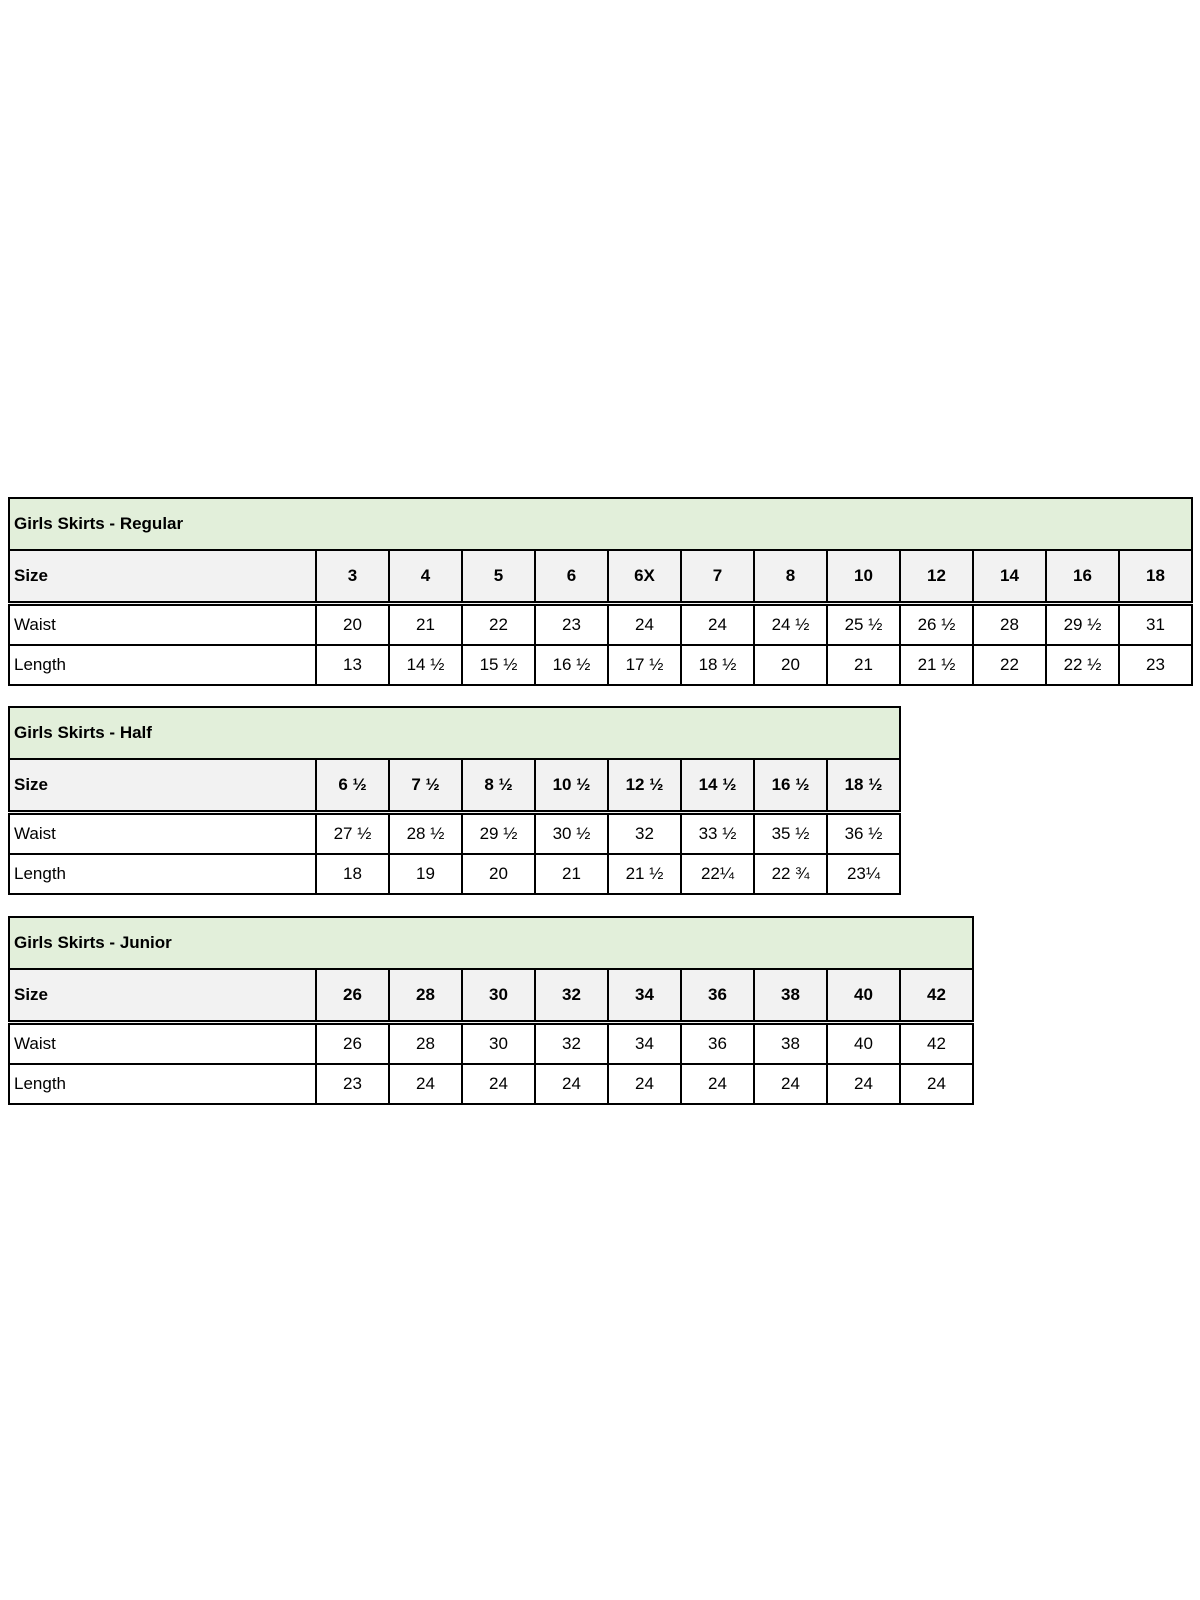 This screenshot has width=1200, height=1600. What do you see at coordinates (936, 577) in the screenshot?
I see `size-header-cell: 12` at bounding box center [936, 577].